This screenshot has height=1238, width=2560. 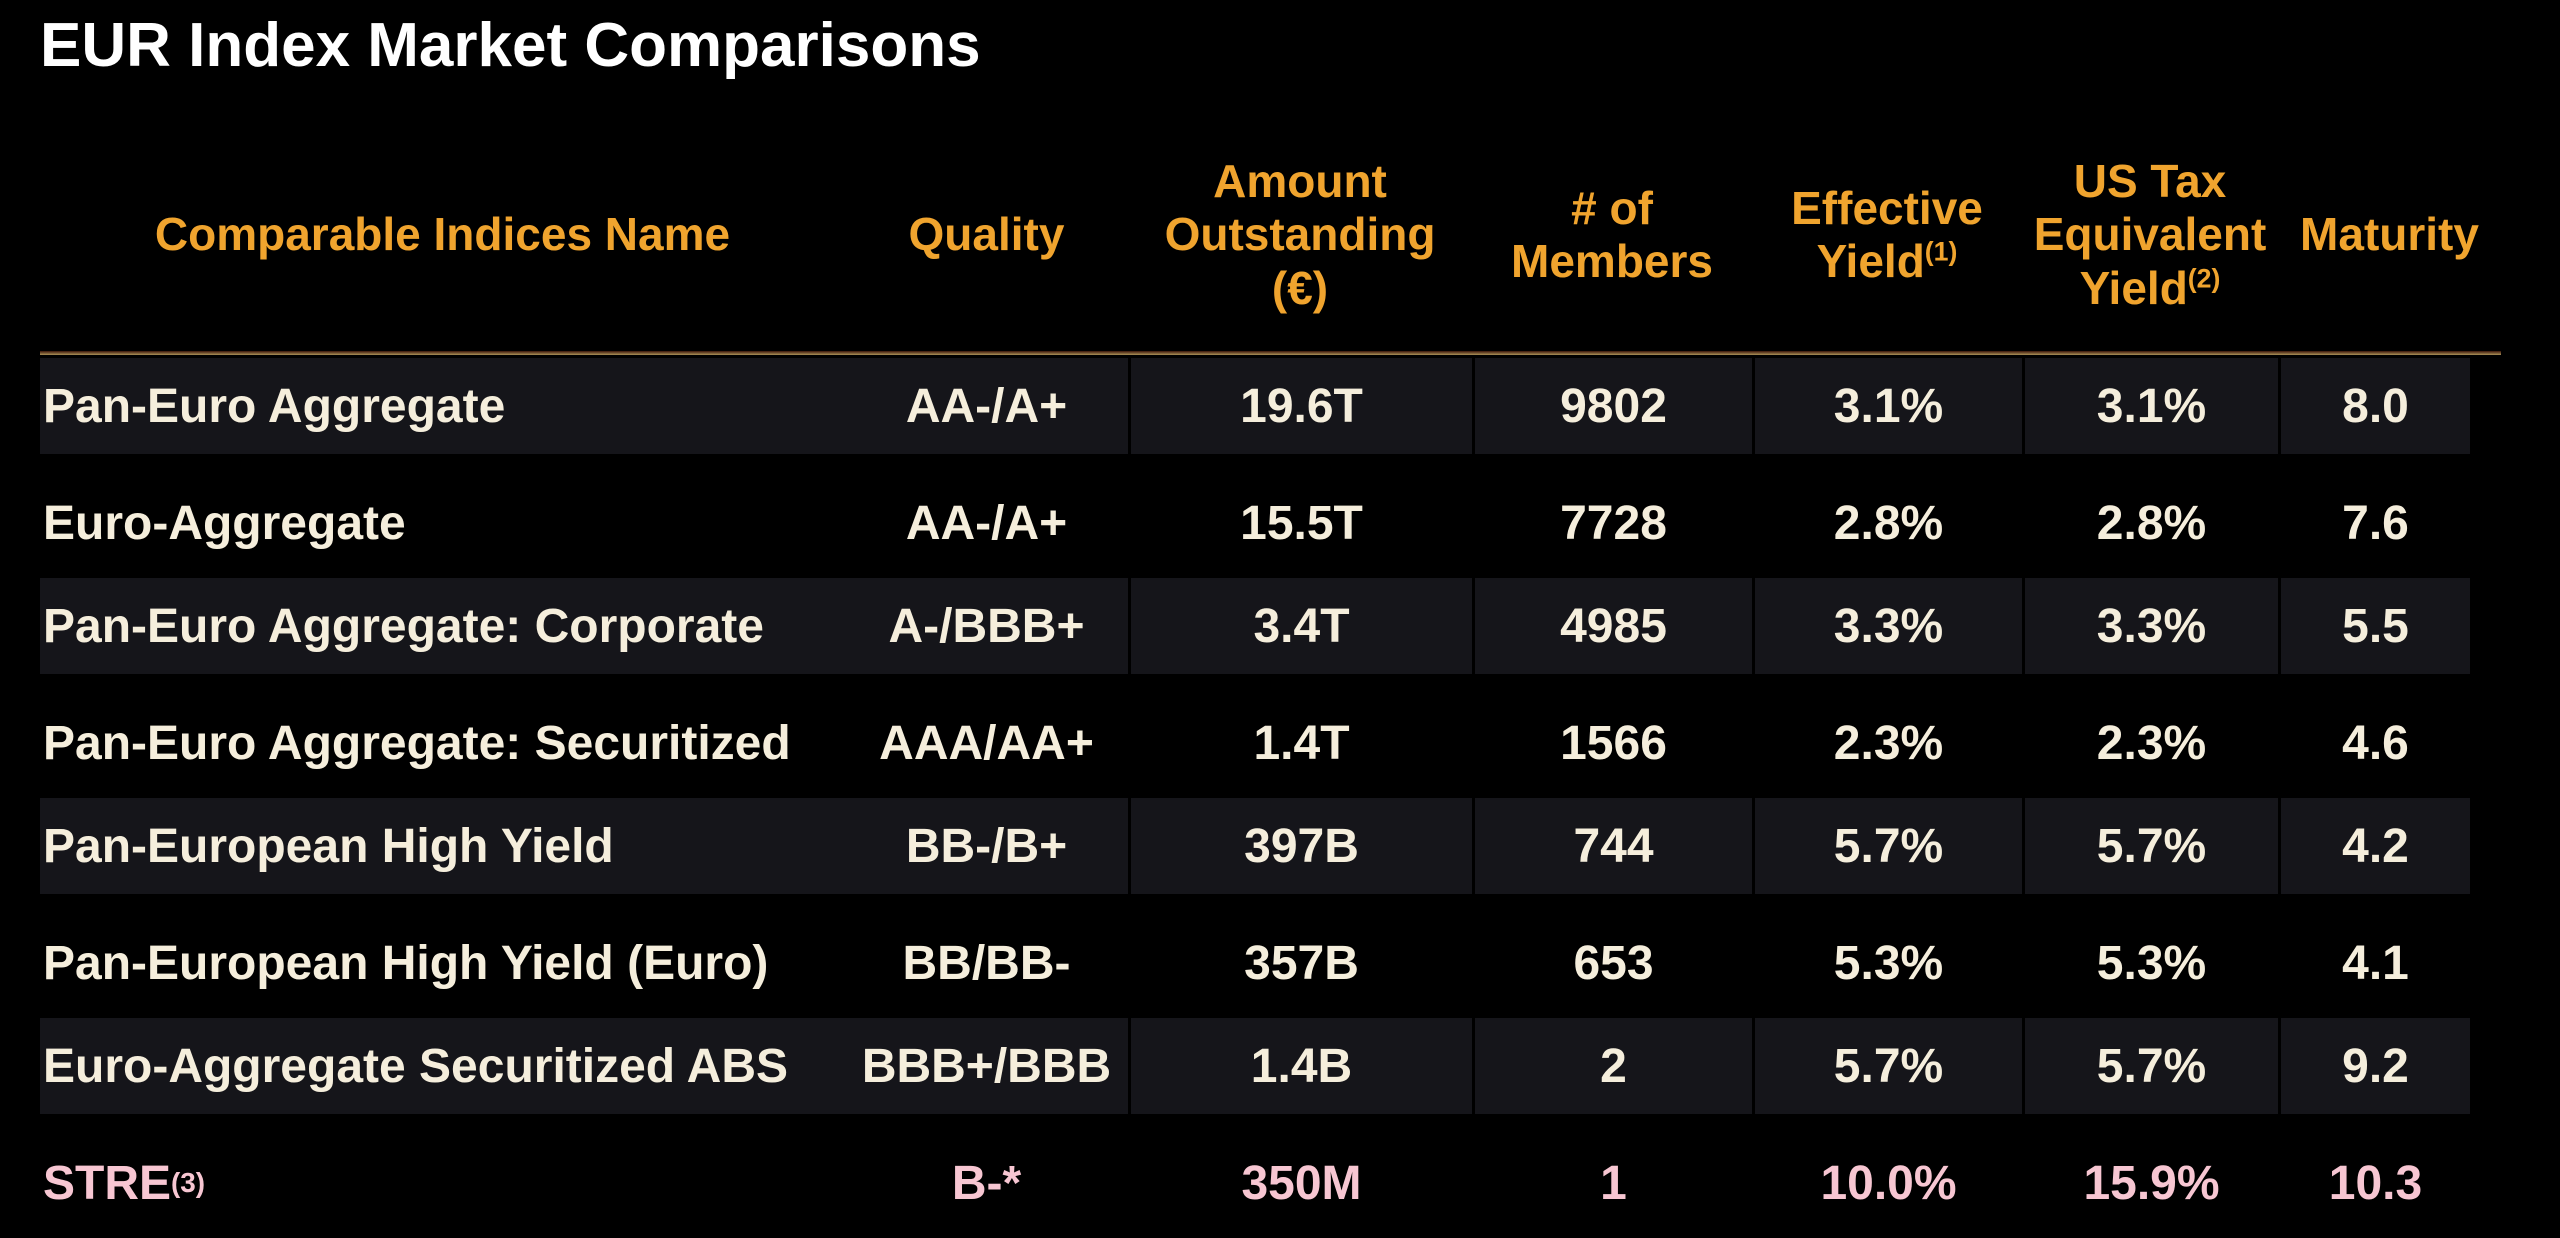 I want to click on cell-name: Euro-Aggregate, so click(x=224, y=523).